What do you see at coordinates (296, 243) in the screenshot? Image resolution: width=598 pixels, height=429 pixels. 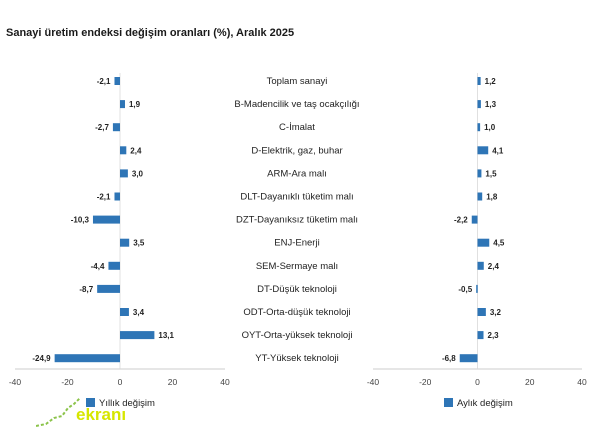 I see `category-label: ENJ-Enerji` at bounding box center [296, 243].